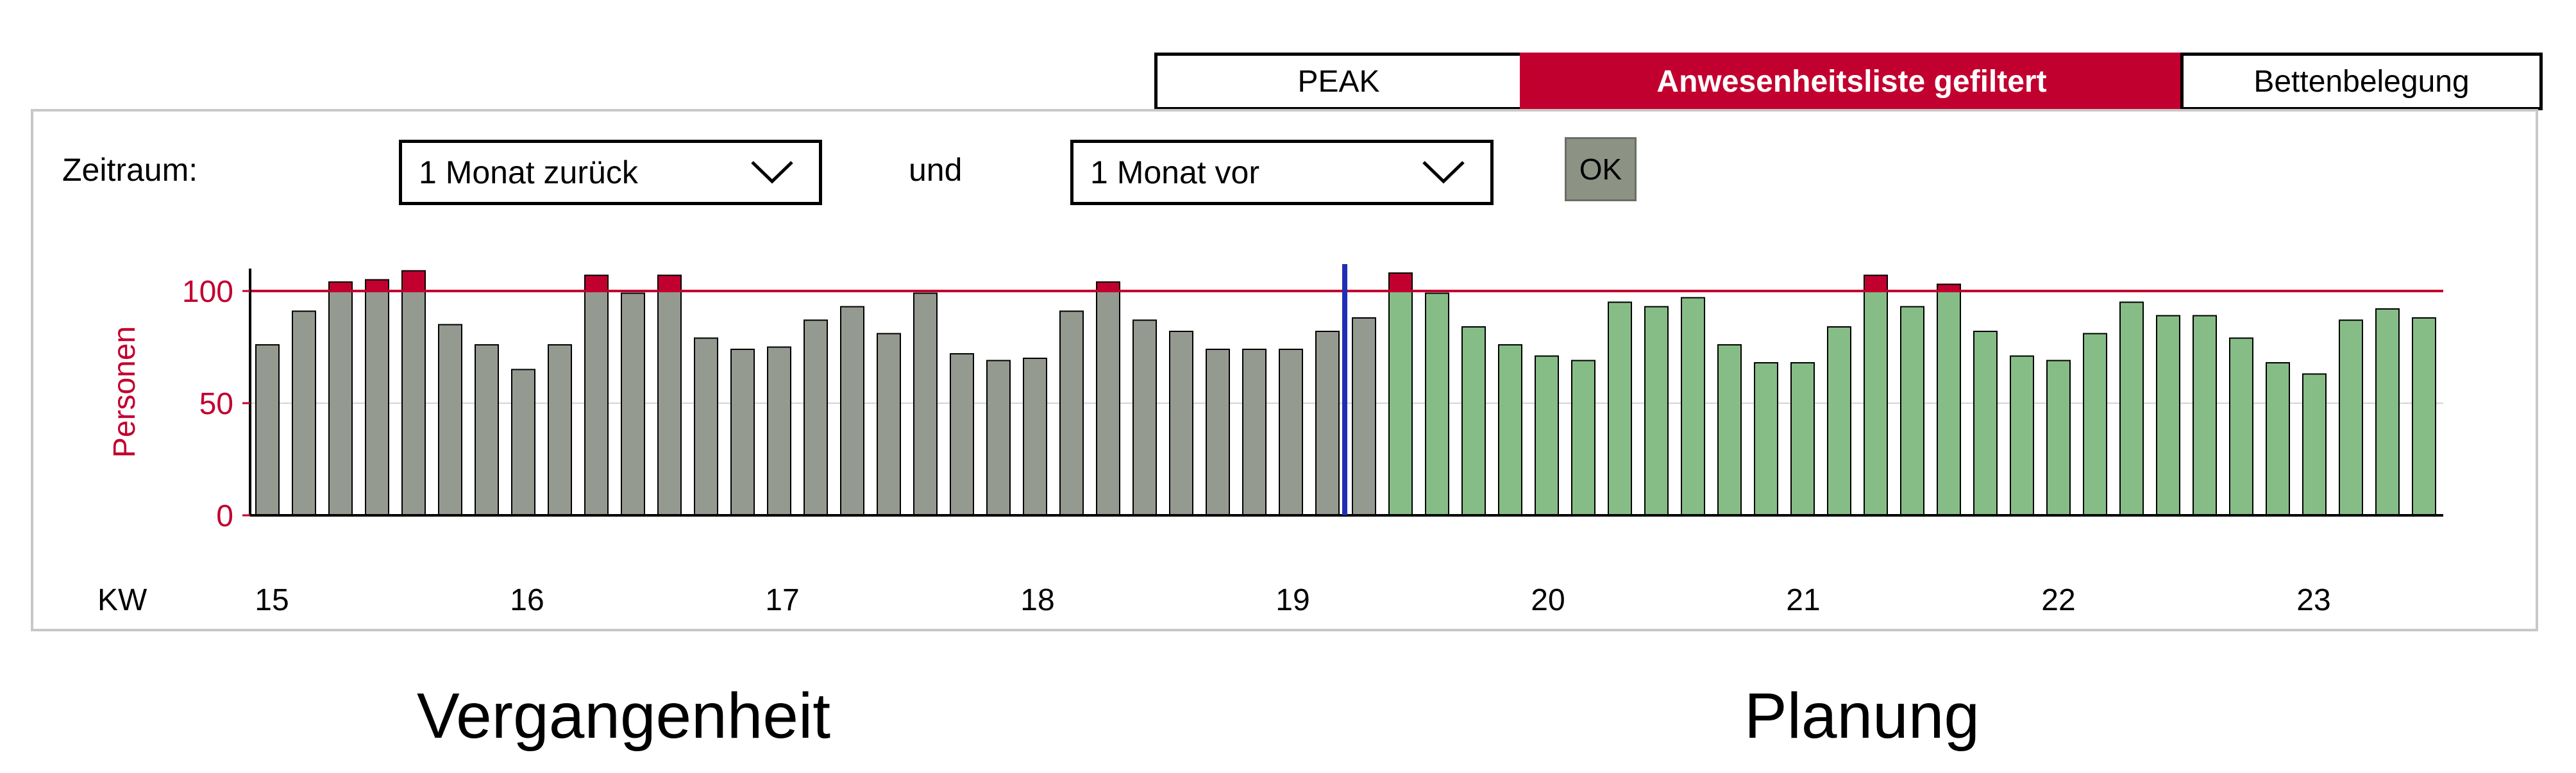 The image size is (2576, 773). Describe the element at coordinates (1175, 172) in the screenshot. I see `to-period-value: 1 Monat vor` at that location.